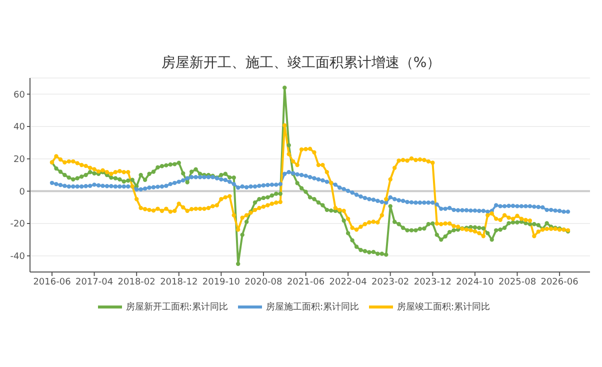  I want to click on x-tick-label: 2025-08, so click(517, 282).